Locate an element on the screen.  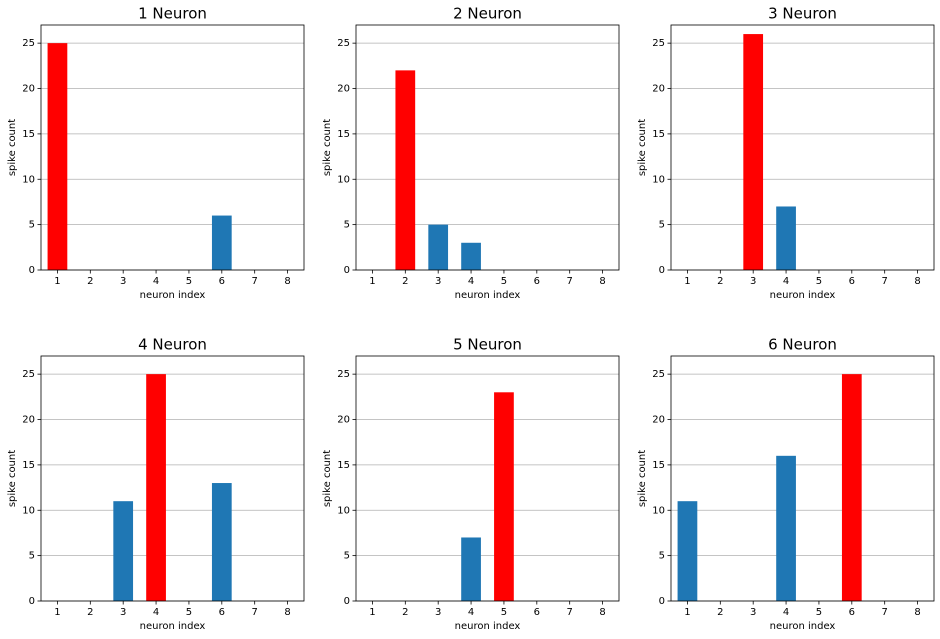
chart-title: 5 Neuron is located at coordinates (487, 345).